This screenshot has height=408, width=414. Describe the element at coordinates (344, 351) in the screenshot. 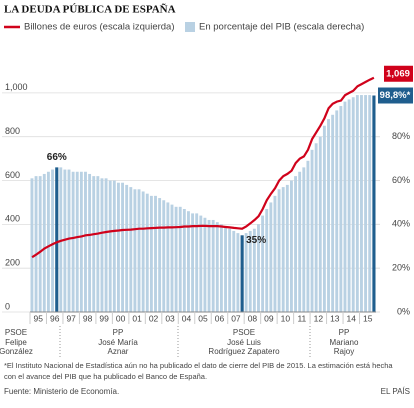

I see `government-leader: Rajoy` at that location.